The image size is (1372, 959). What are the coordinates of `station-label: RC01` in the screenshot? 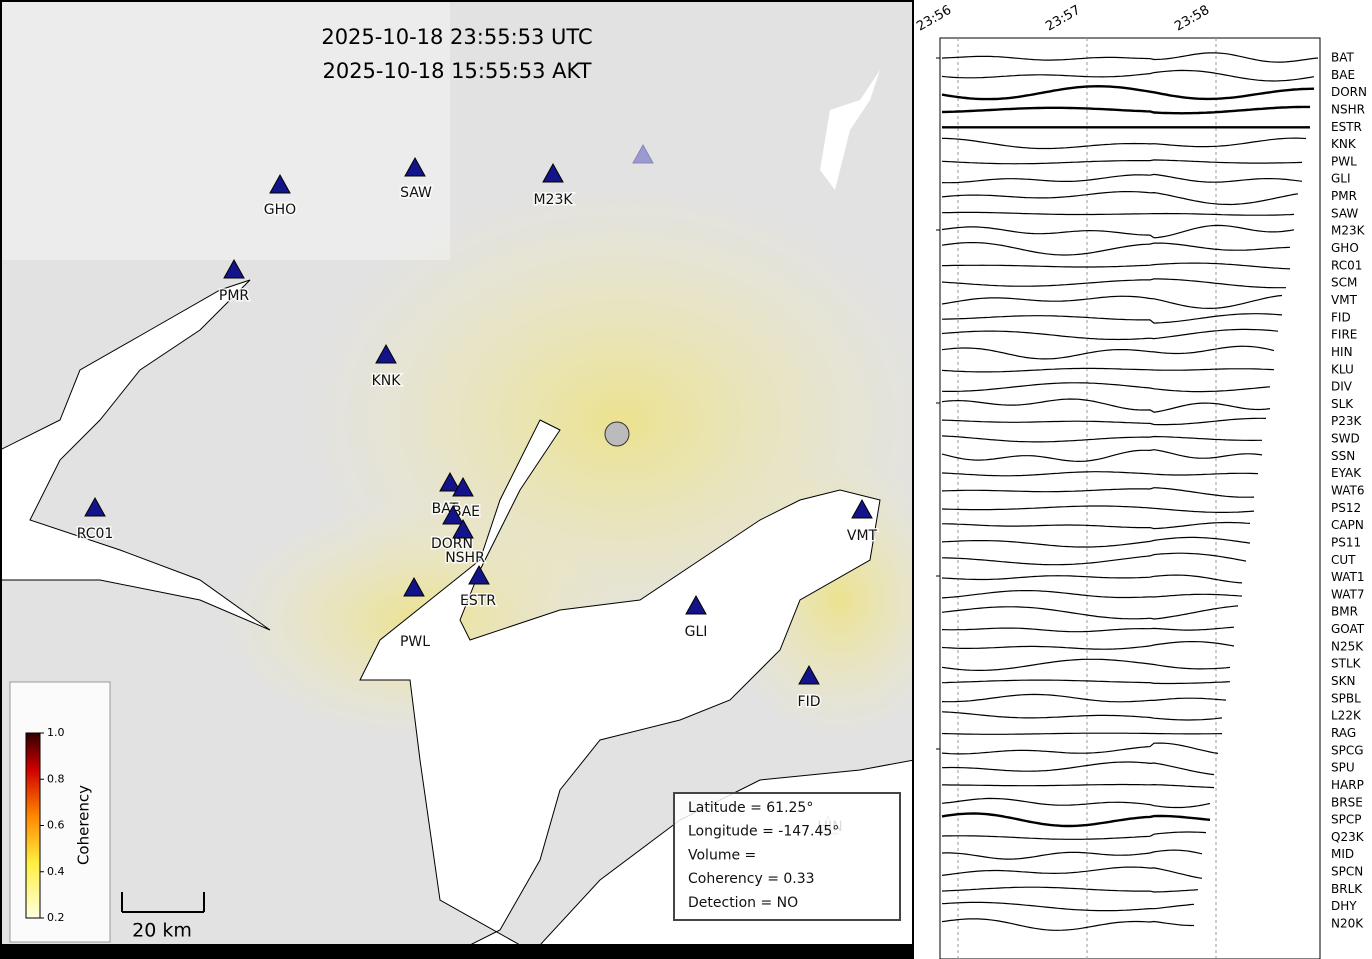 It's located at (95, 534).